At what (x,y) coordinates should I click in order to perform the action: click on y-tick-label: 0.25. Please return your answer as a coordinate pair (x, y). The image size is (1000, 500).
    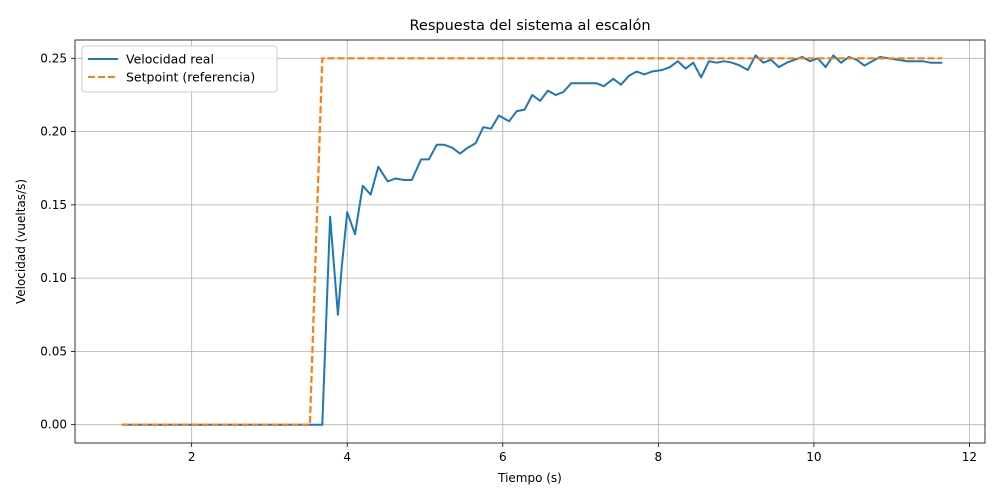
    Looking at the image, I should click on (53, 58).